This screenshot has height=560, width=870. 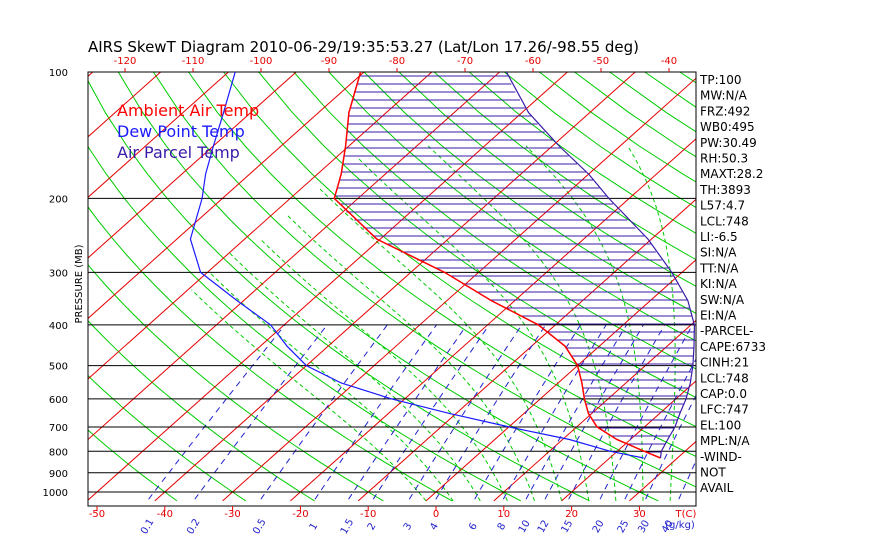 I want to click on pressure-tick-label: 600, so click(x=58, y=400).